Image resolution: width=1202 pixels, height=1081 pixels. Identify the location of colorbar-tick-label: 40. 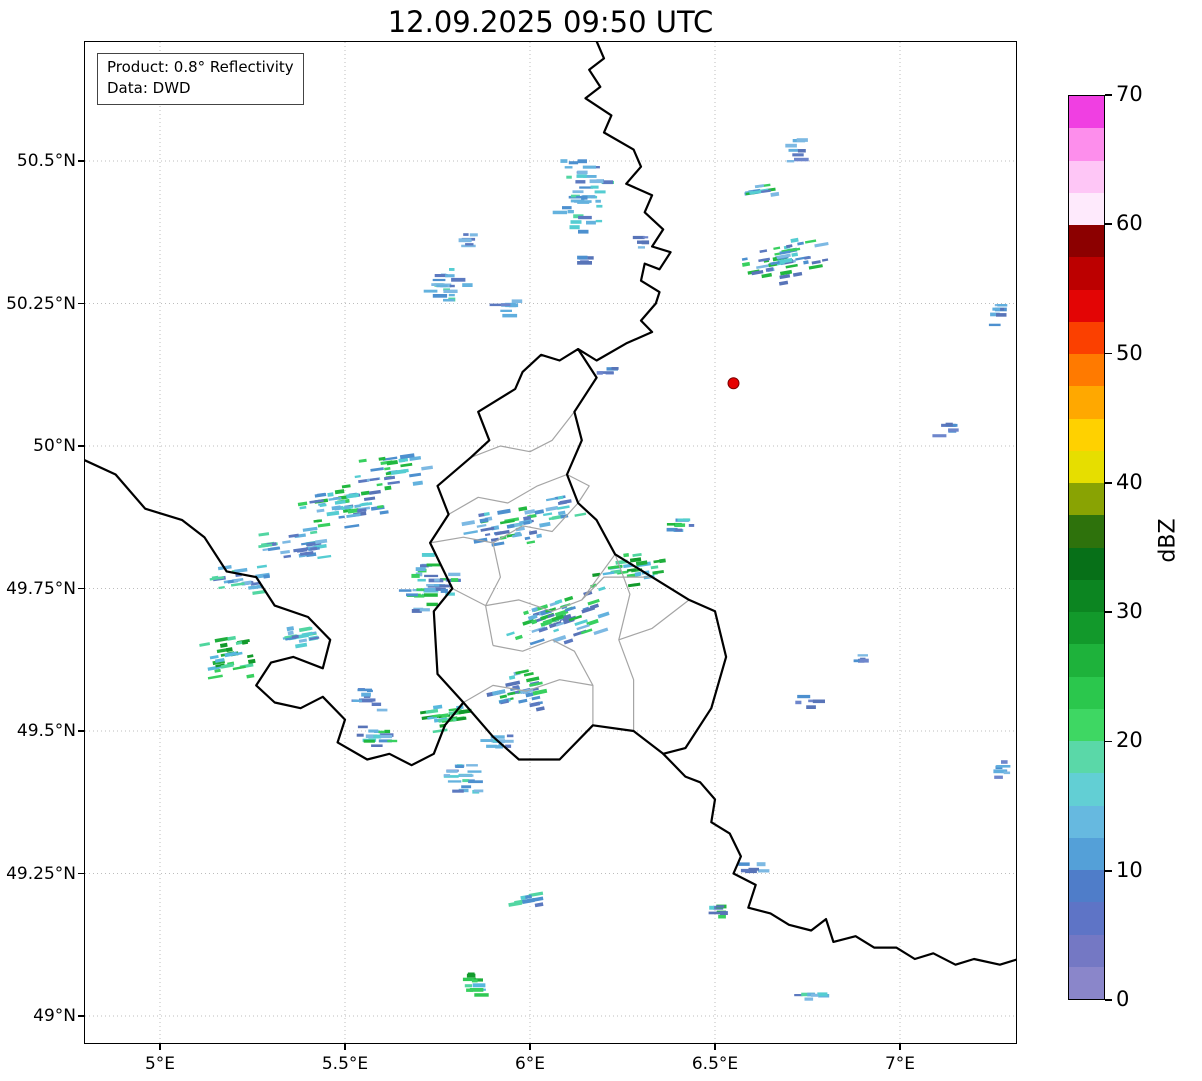
(1129, 481).